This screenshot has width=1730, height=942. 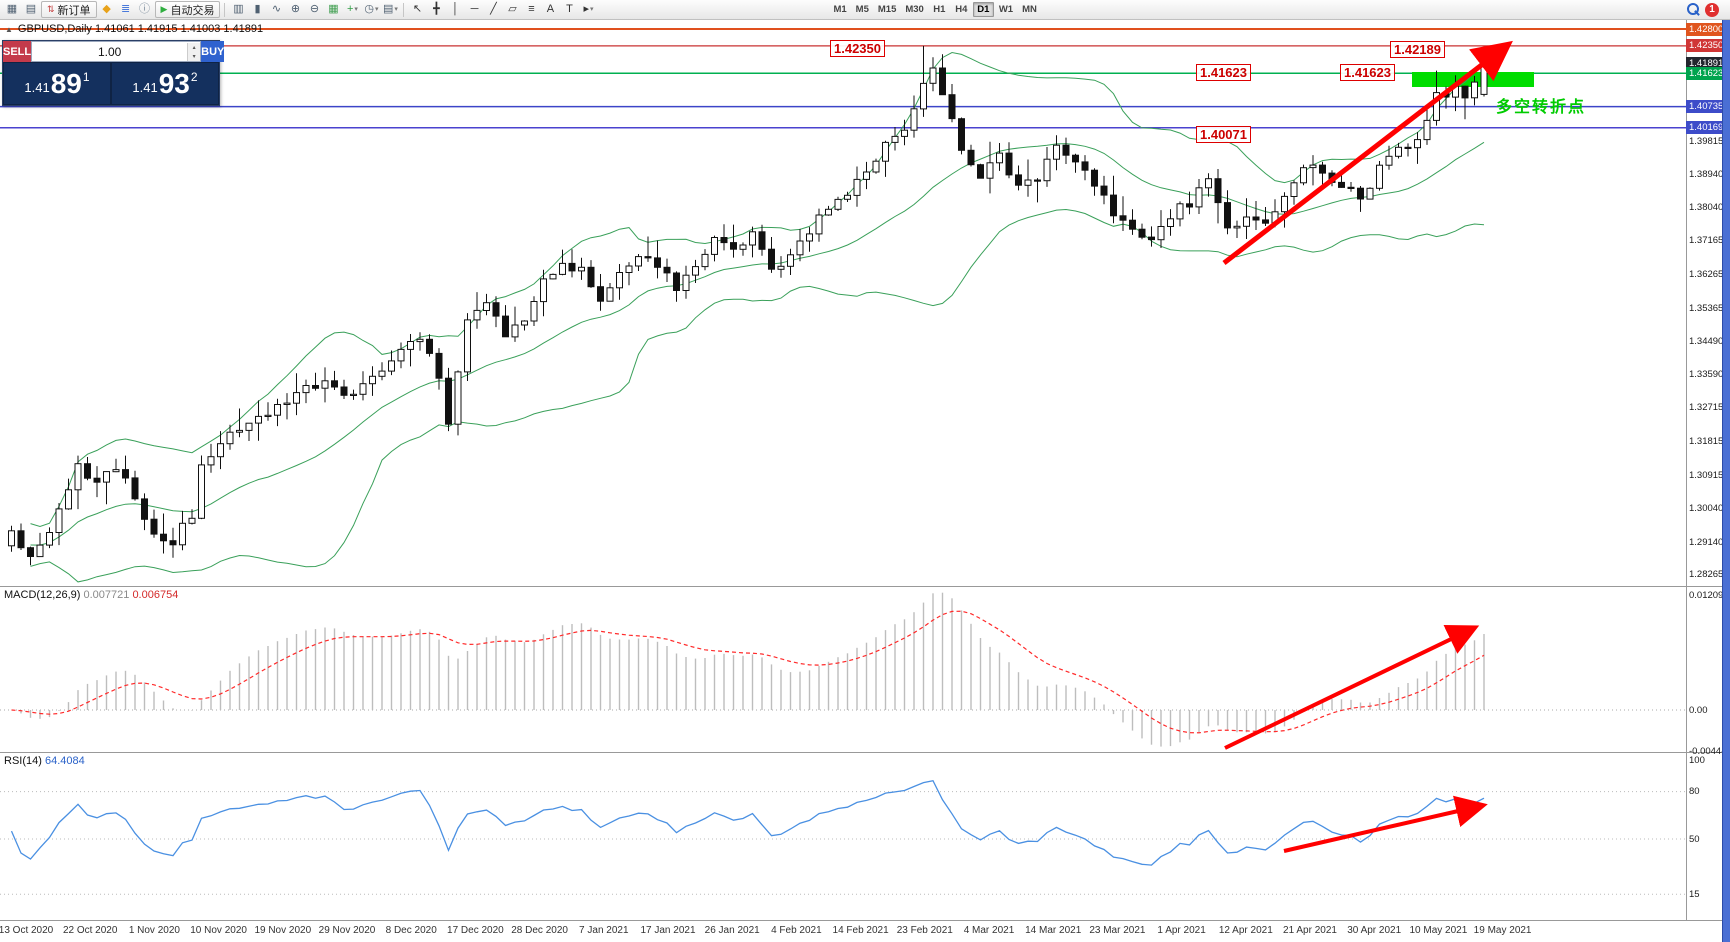 What do you see at coordinates (1374, 930) in the screenshot?
I see `date-axis-label: 30 Apr 2021` at bounding box center [1374, 930].